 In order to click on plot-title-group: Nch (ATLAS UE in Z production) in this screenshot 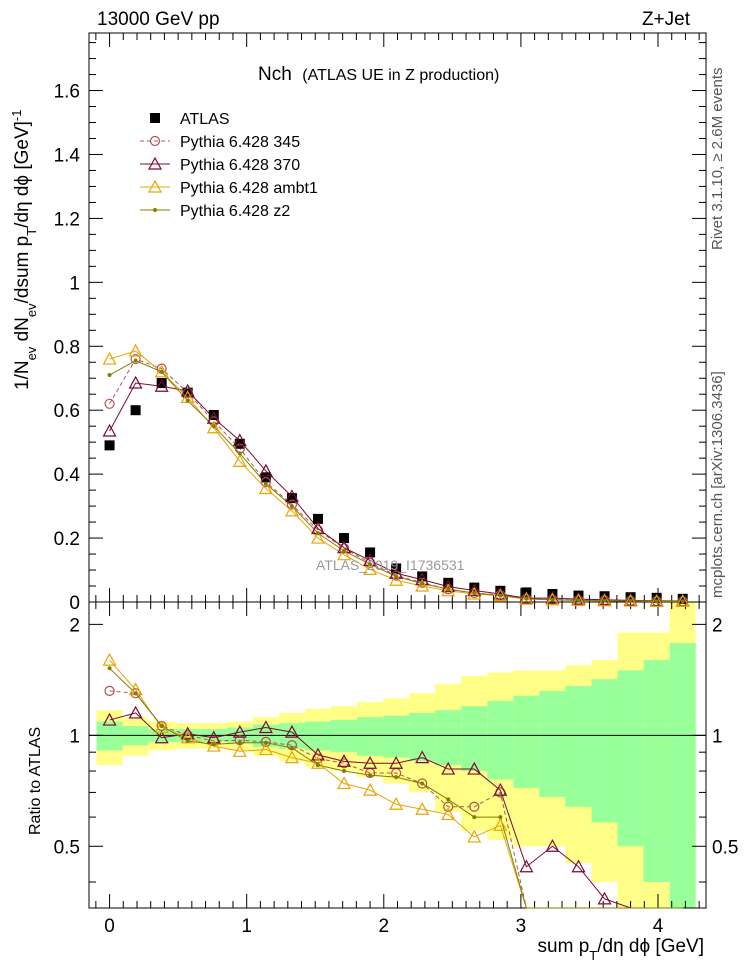, I will do `click(378, 74)`.